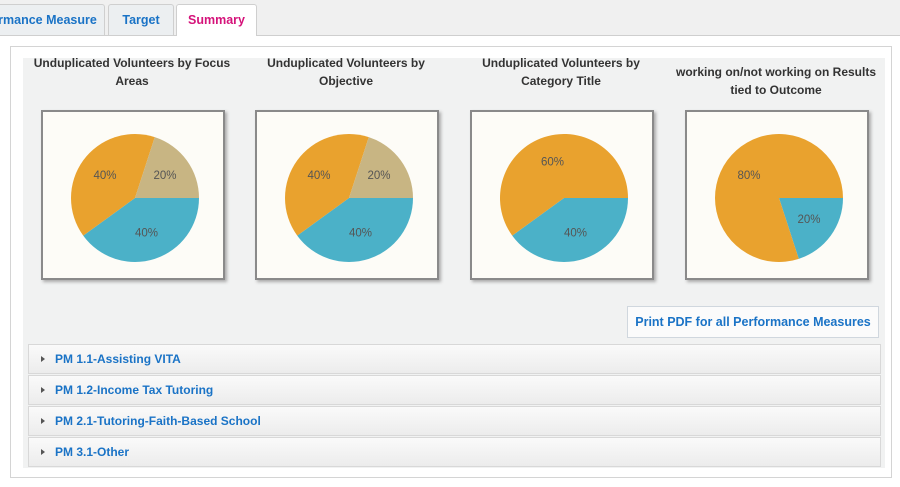 The image size is (900, 487). What do you see at coordinates (346, 72) in the screenshot?
I see `chart-title: Unduplicated Volunteers by Objective` at bounding box center [346, 72].